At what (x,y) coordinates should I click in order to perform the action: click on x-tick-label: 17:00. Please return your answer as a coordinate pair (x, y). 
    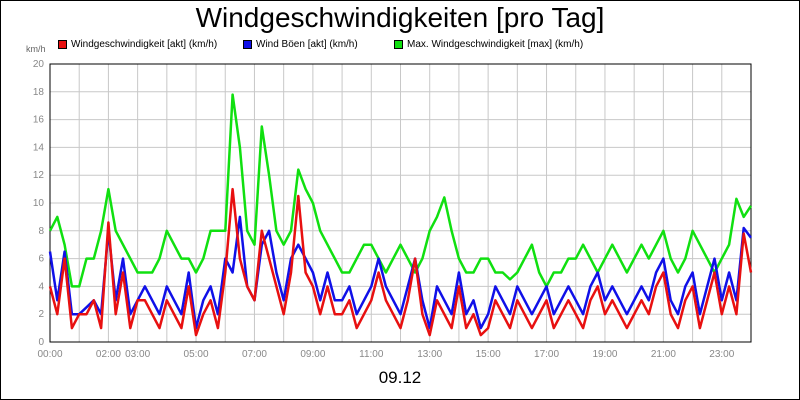
    Looking at the image, I should click on (546, 354).